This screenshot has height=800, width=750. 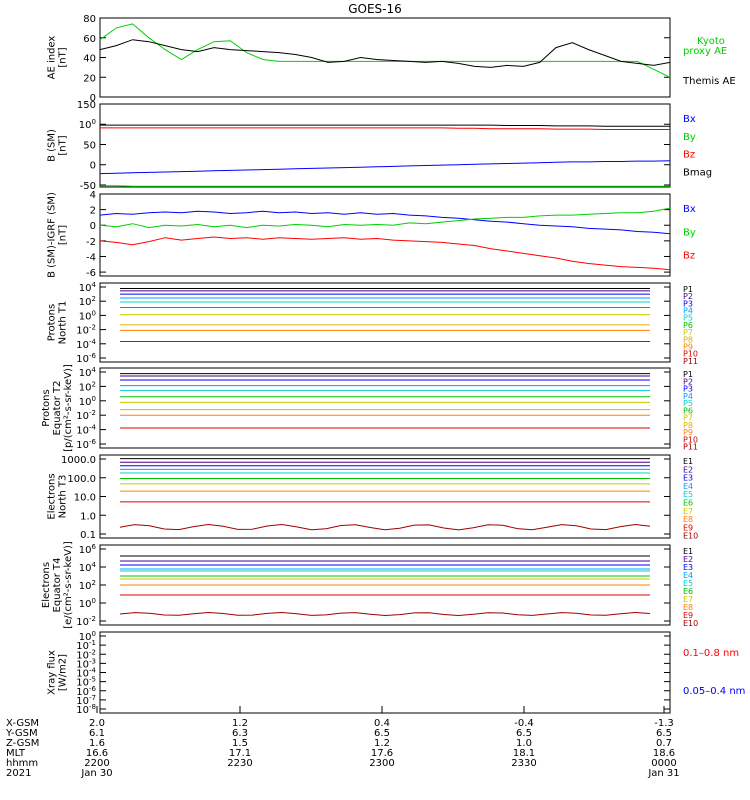 What do you see at coordinates (688, 425) in the screenshot?
I see `legend-label: P8` at bounding box center [688, 425].